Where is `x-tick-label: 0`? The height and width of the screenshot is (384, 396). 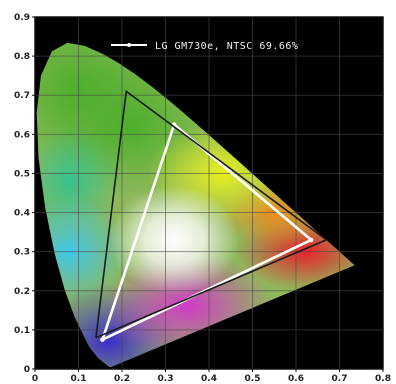 x-tick-label: 0 is located at coordinates (35, 379).